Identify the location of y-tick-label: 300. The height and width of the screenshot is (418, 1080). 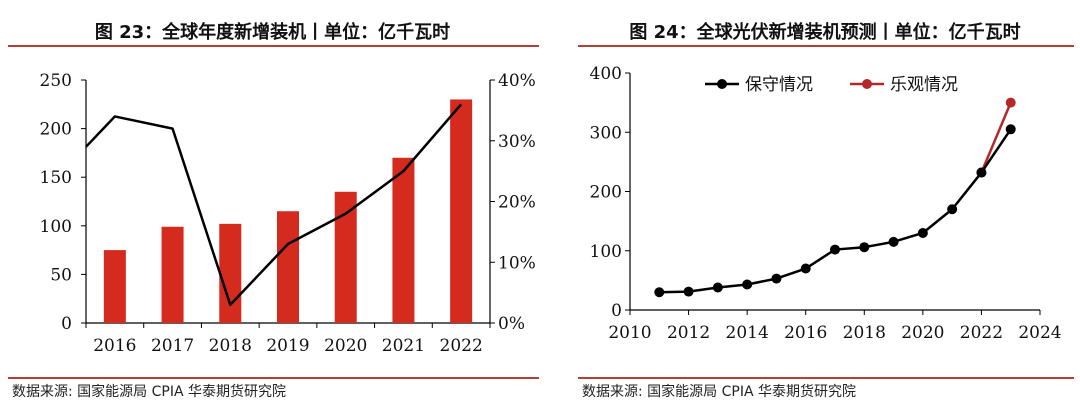
(606, 133).